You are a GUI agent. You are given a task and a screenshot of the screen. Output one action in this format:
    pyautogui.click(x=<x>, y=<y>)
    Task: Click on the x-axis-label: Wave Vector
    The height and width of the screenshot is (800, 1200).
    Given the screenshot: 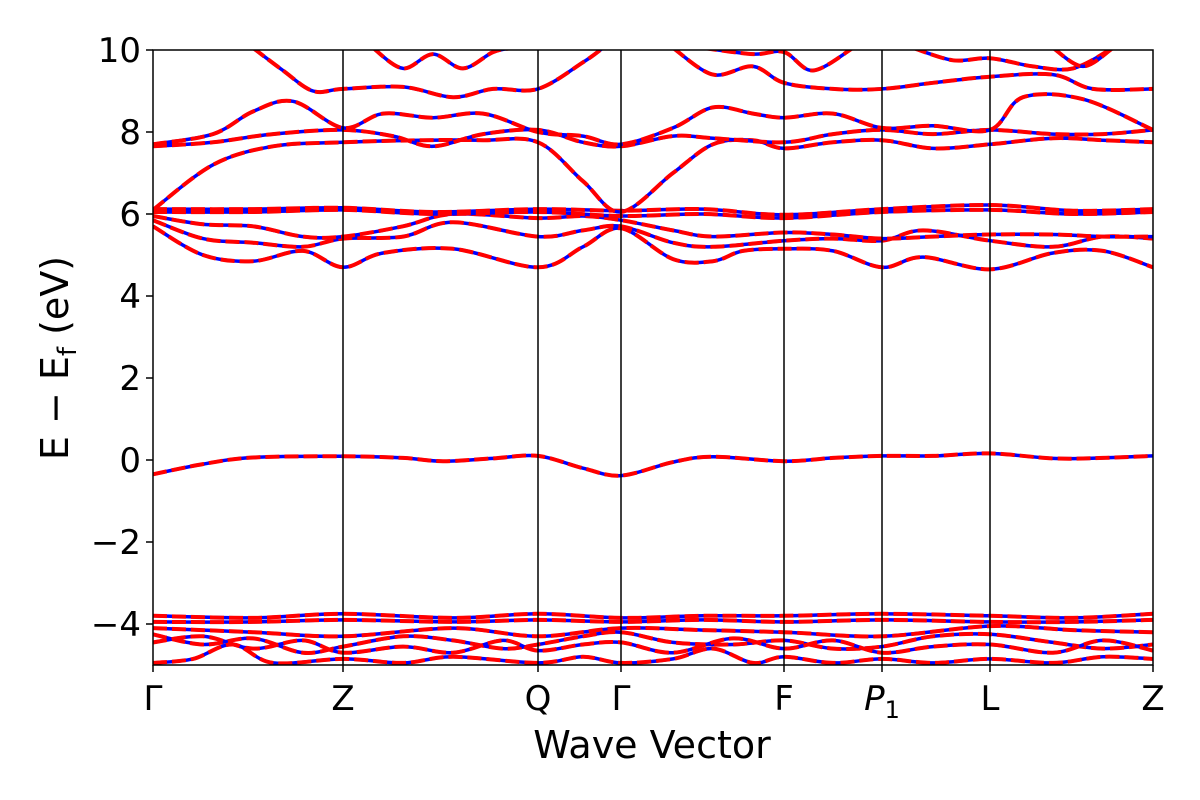 What is the action you would take?
    pyautogui.click(x=652, y=745)
    